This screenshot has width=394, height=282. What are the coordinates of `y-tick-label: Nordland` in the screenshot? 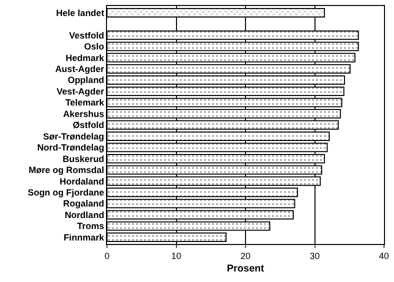 It's located at (84, 215).